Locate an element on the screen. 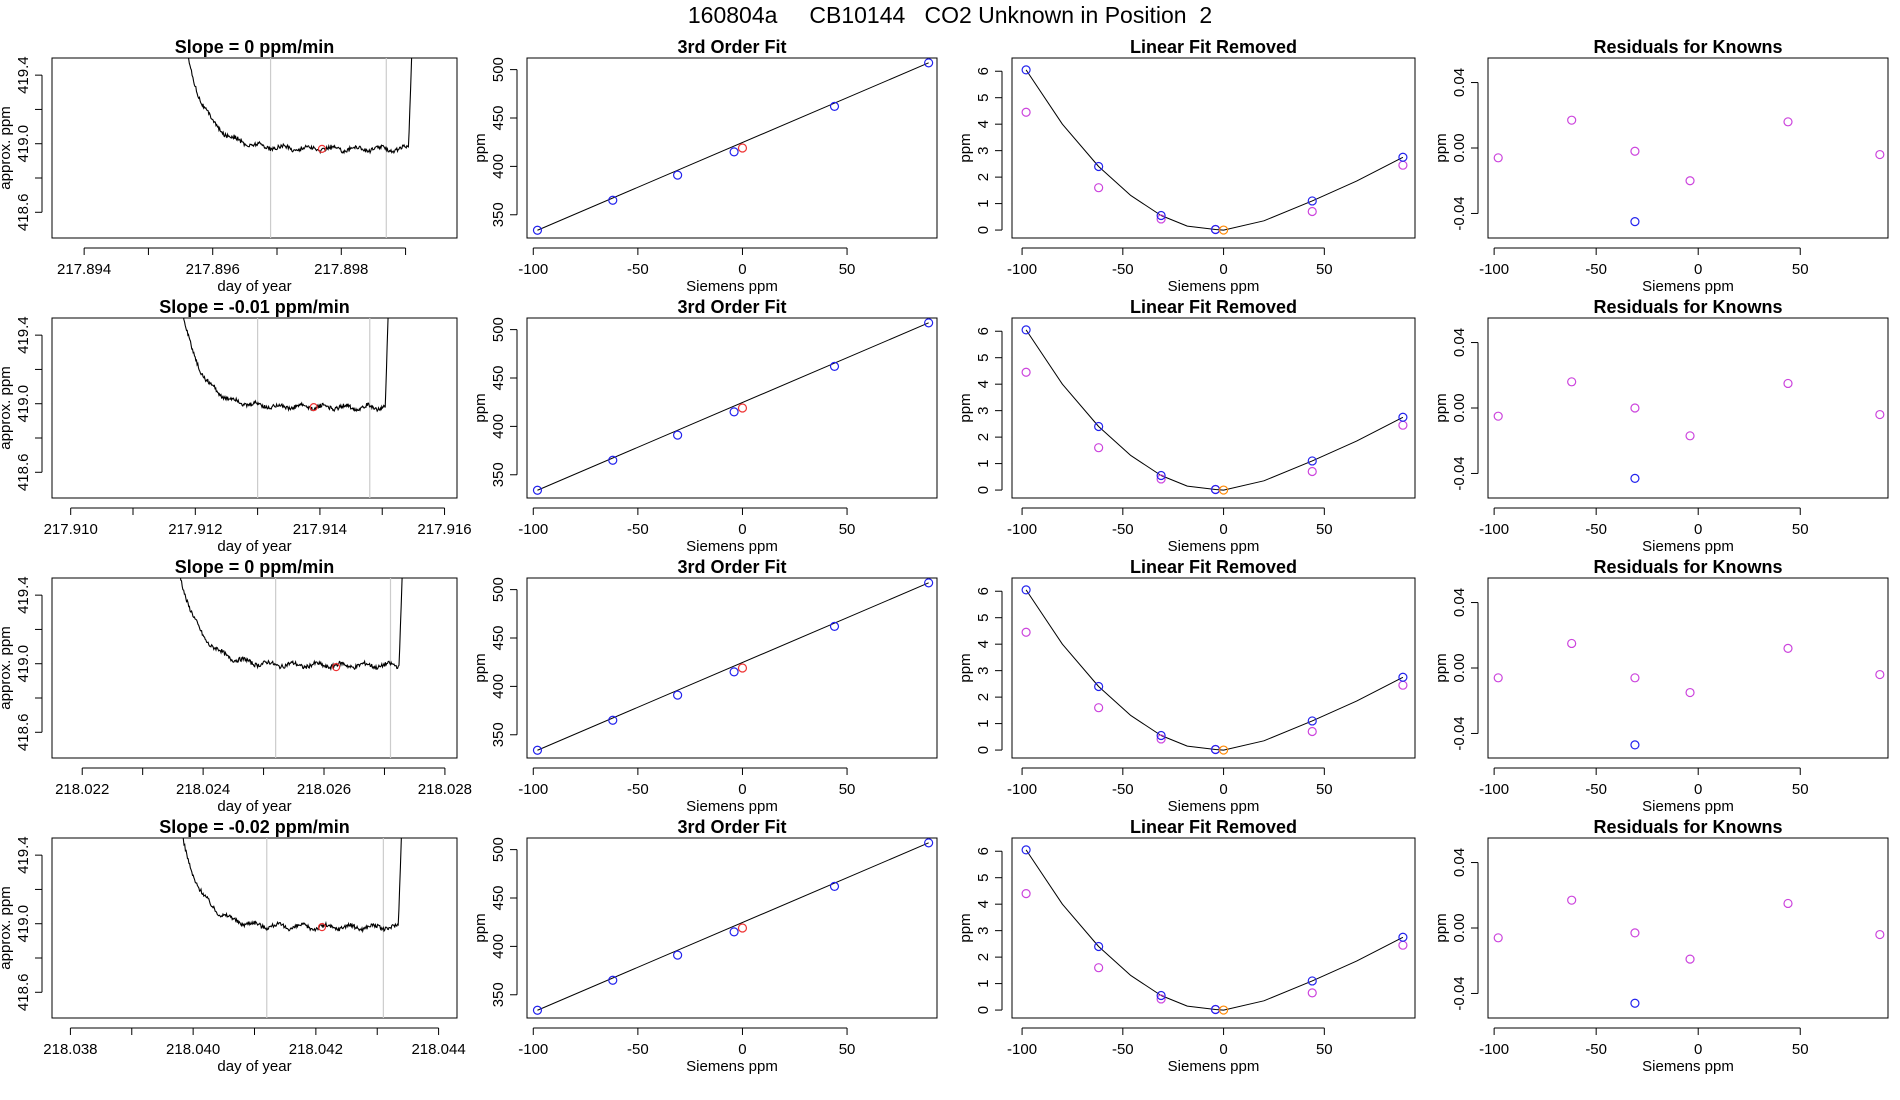 The image size is (1900, 1100). x-tick-label: 218.038 is located at coordinates (70, 1049).